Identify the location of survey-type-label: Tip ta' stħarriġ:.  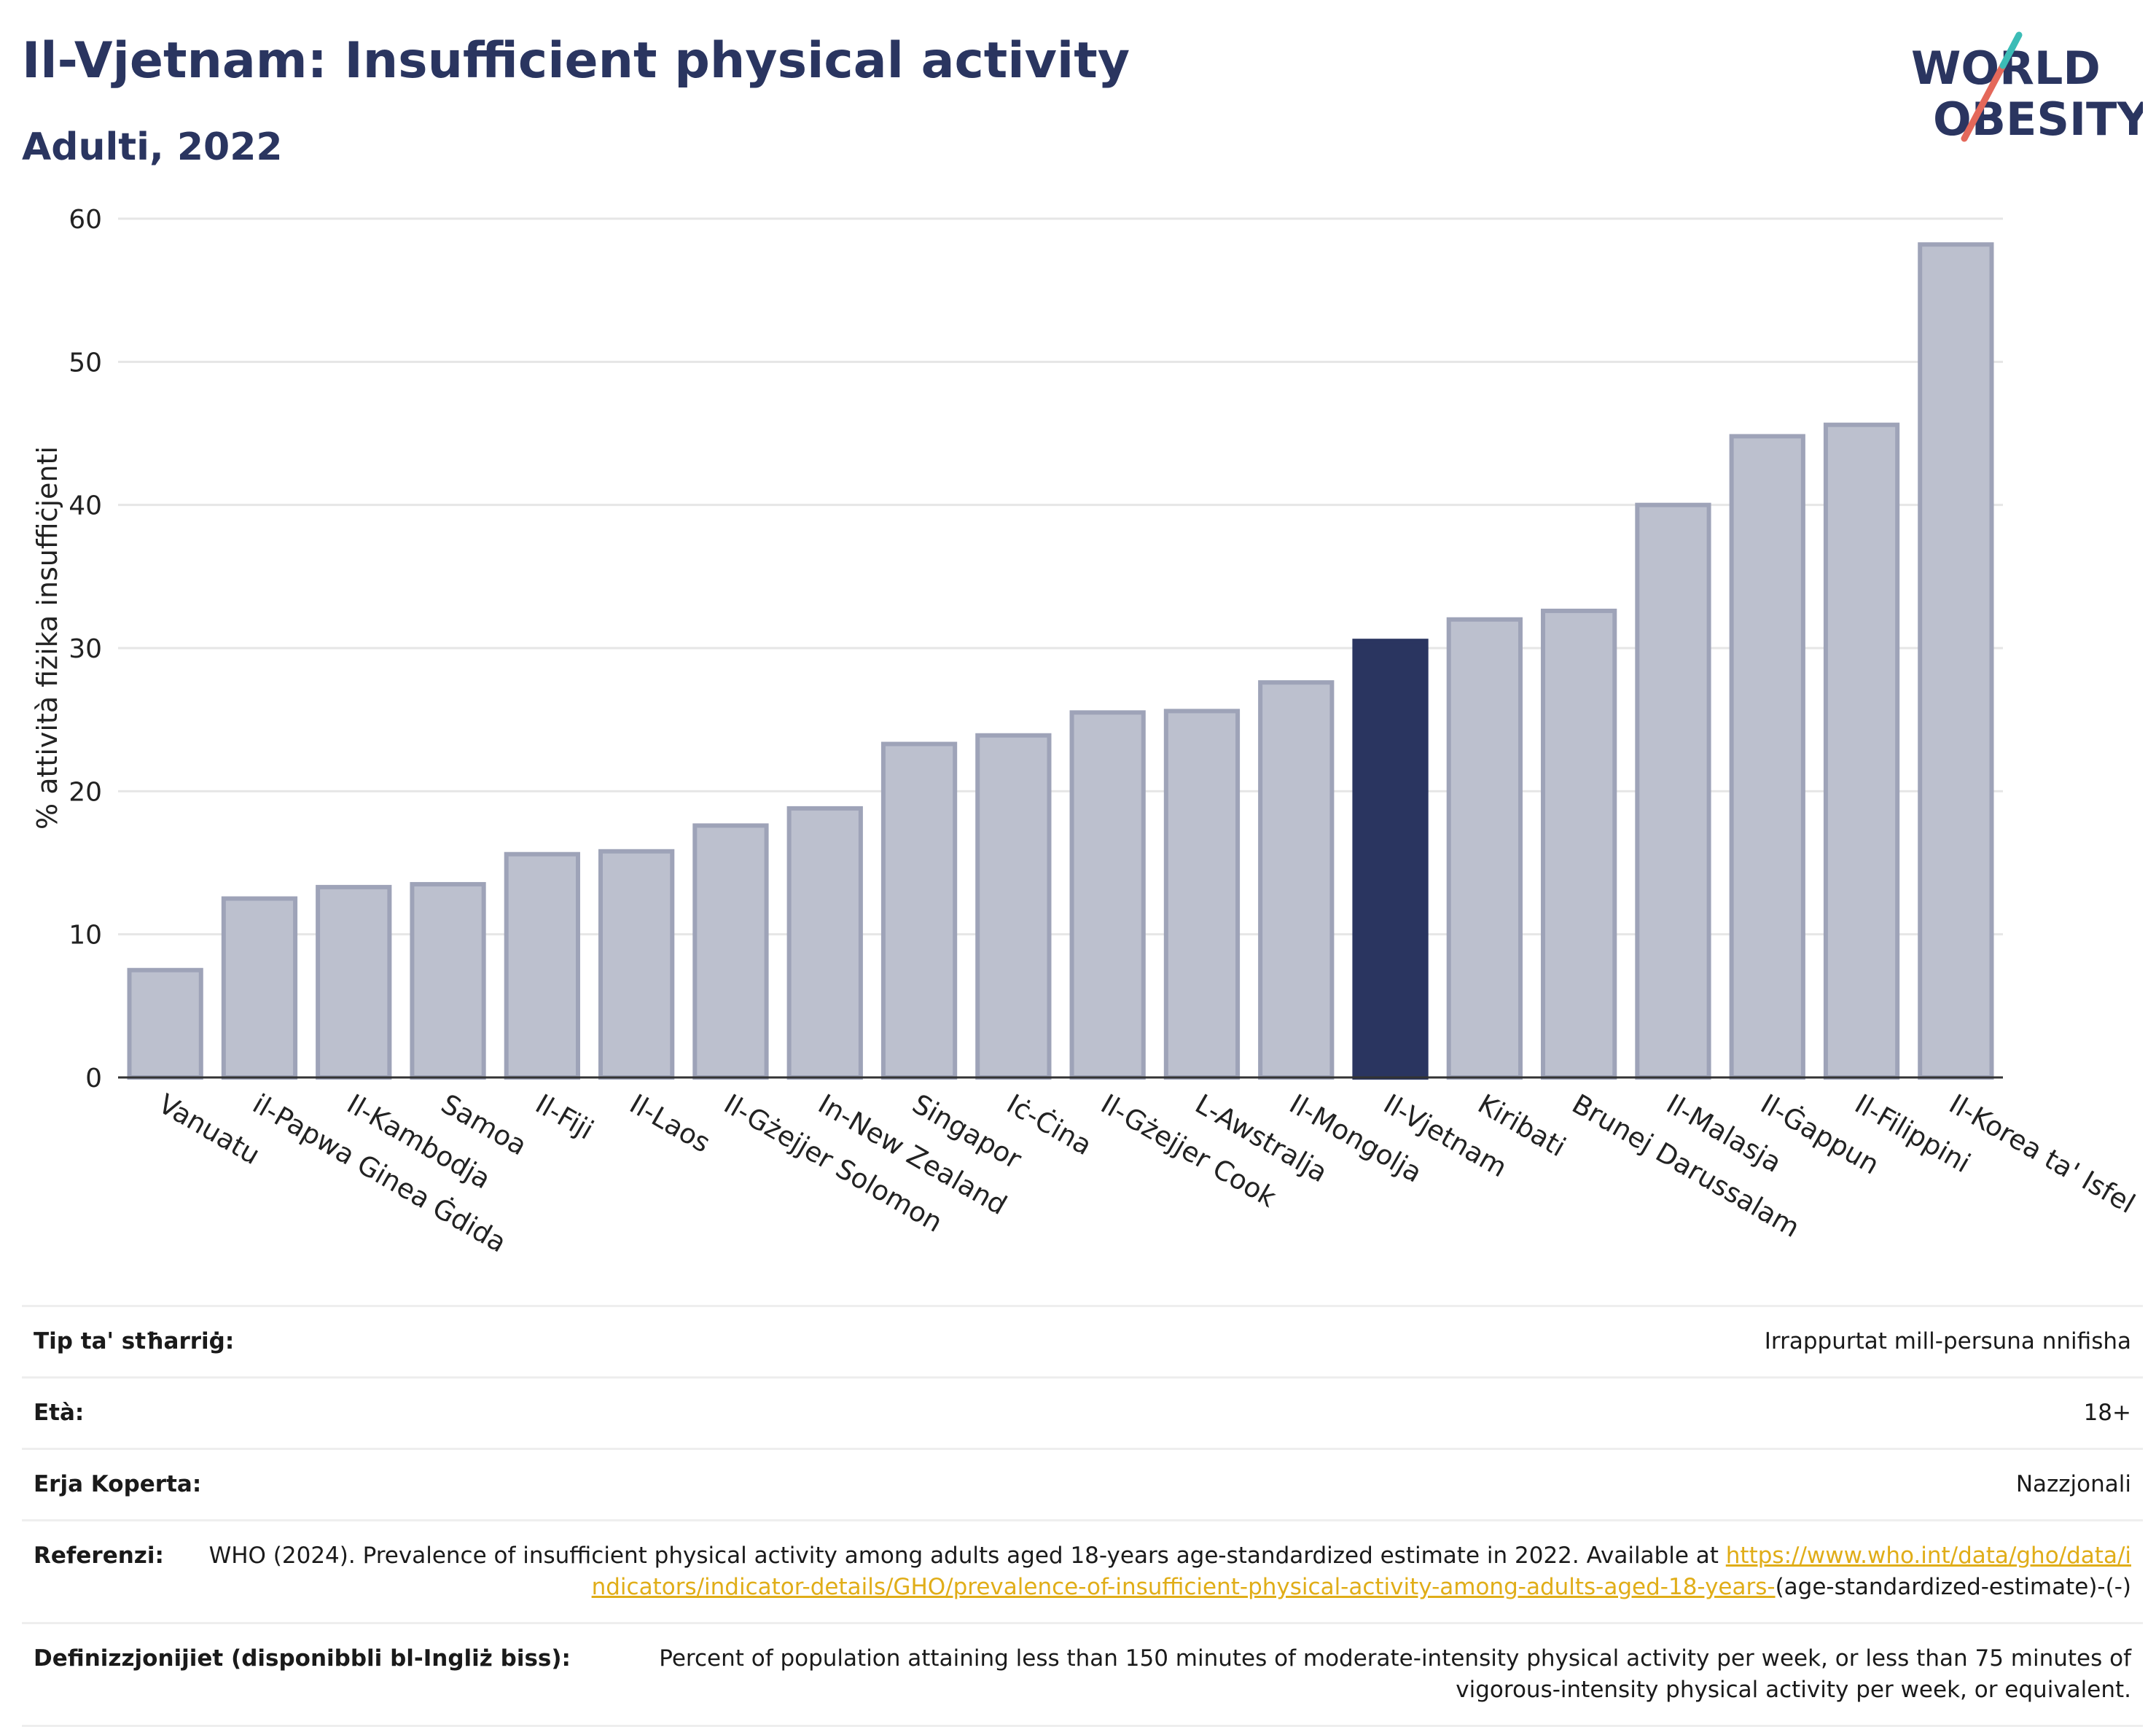
(134, 1341).